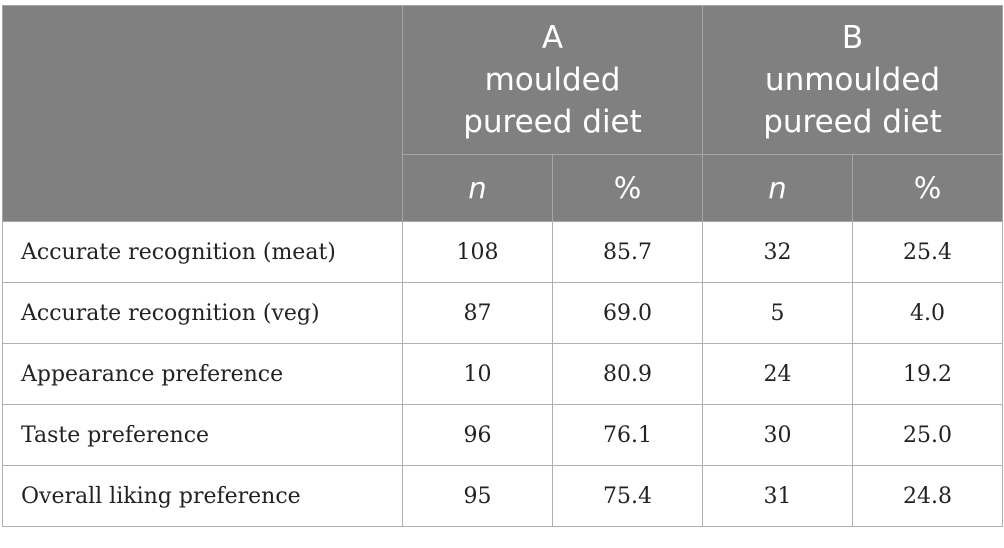  What do you see at coordinates (552, 122) in the screenshot?
I see `group-a-line2: pureed diet` at bounding box center [552, 122].